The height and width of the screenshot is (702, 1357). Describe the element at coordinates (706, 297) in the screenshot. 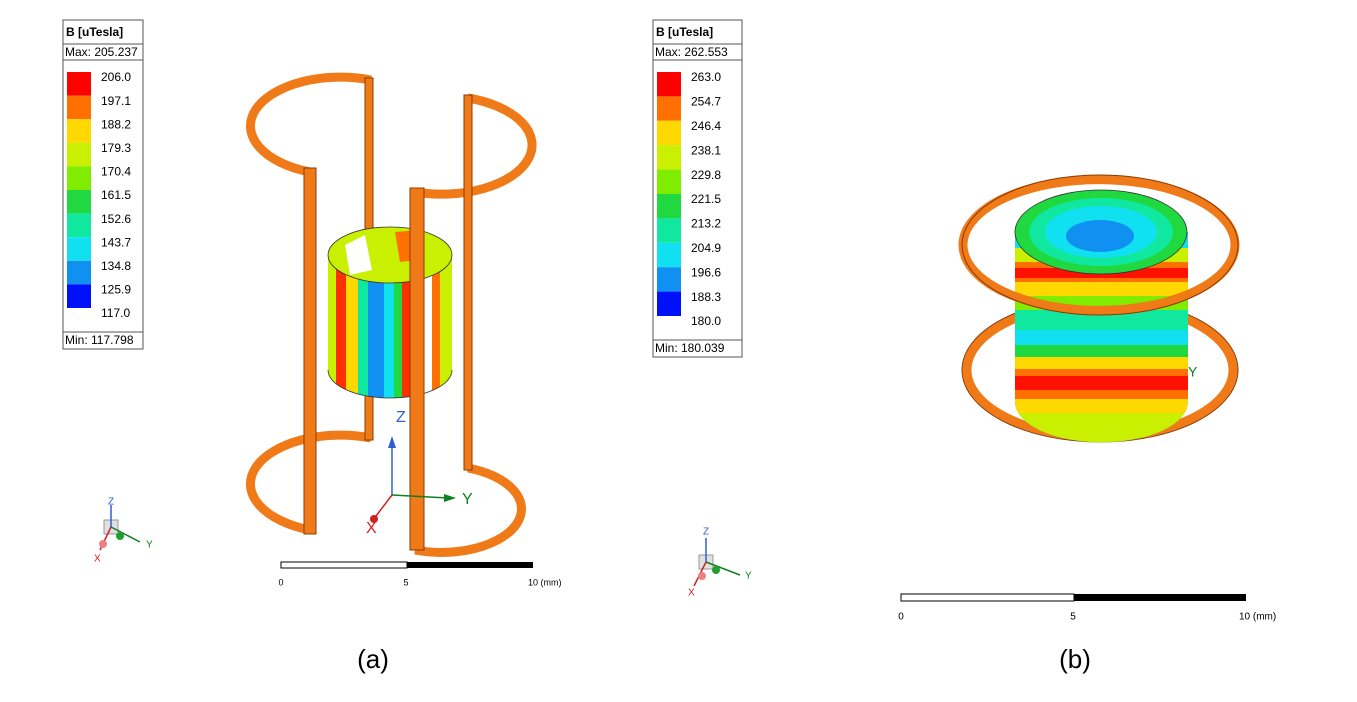

I see `legend-label: 188.3` at that location.